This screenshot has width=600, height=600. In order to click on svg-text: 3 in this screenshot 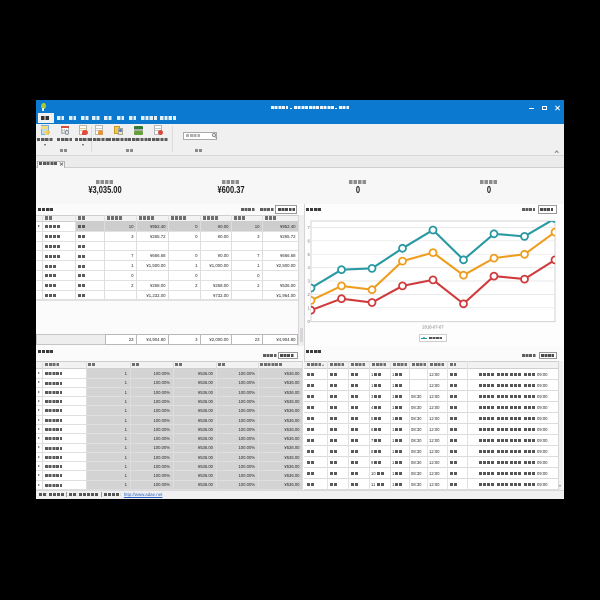, I will do `click(308, 281)`.